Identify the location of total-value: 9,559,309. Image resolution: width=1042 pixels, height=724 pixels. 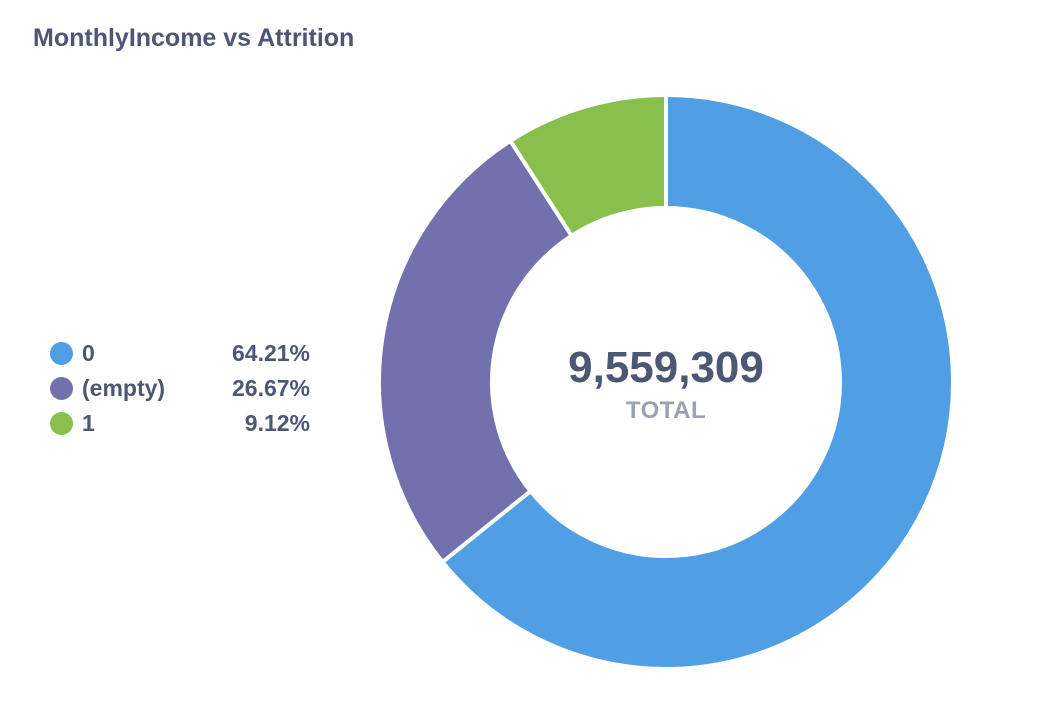
(666, 367).